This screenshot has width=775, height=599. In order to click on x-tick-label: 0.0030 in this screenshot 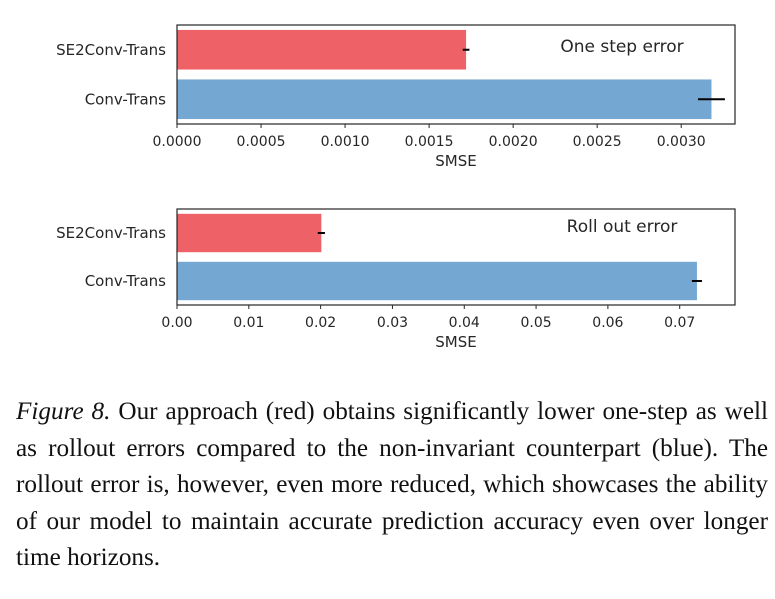, I will do `click(681, 142)`.